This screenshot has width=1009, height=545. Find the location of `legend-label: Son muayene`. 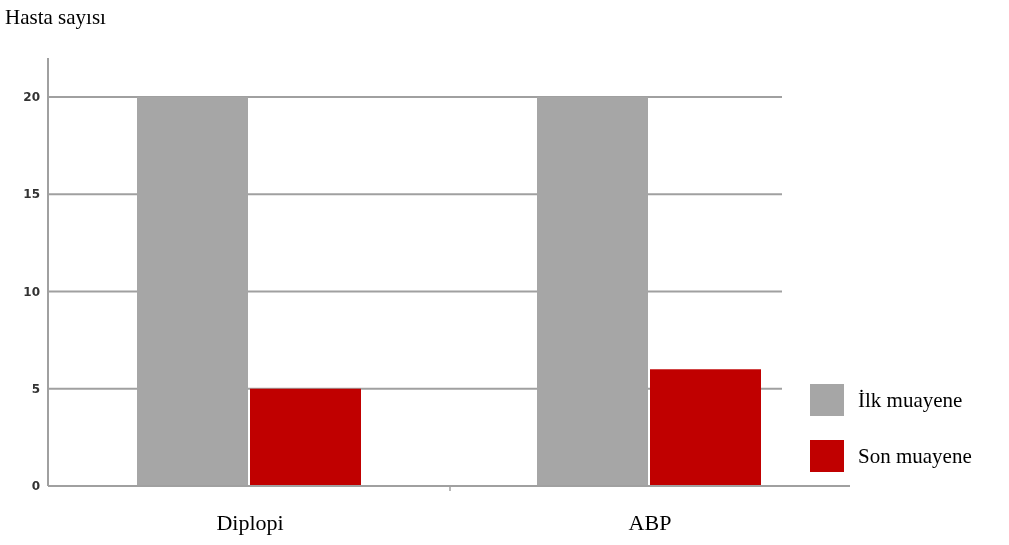

legend-label: Son muayene is located at coordinates (915, 456).